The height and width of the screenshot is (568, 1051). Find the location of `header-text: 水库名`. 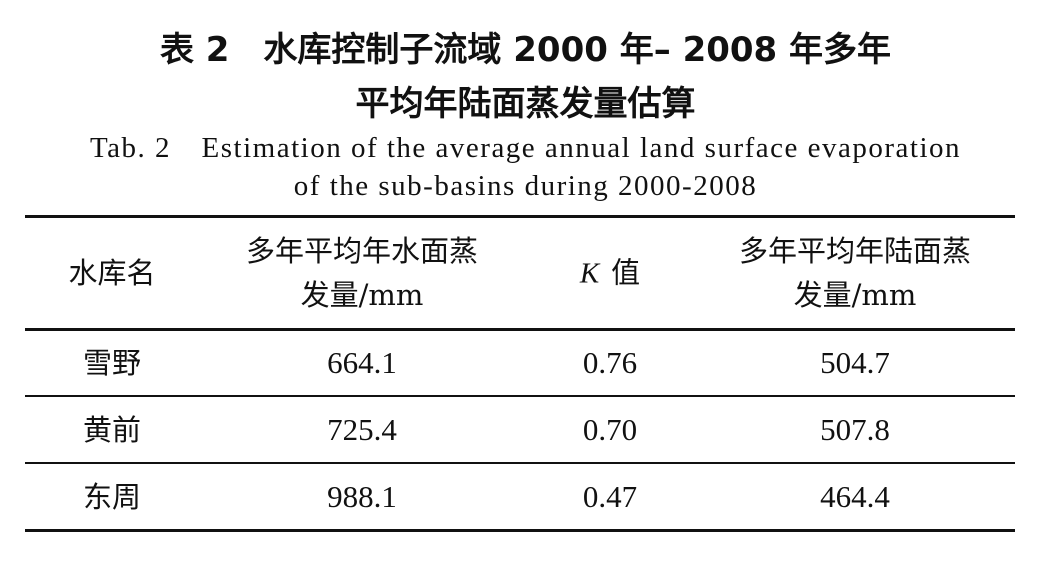

header-text: 水库名 is located at coordinates (112, 273).